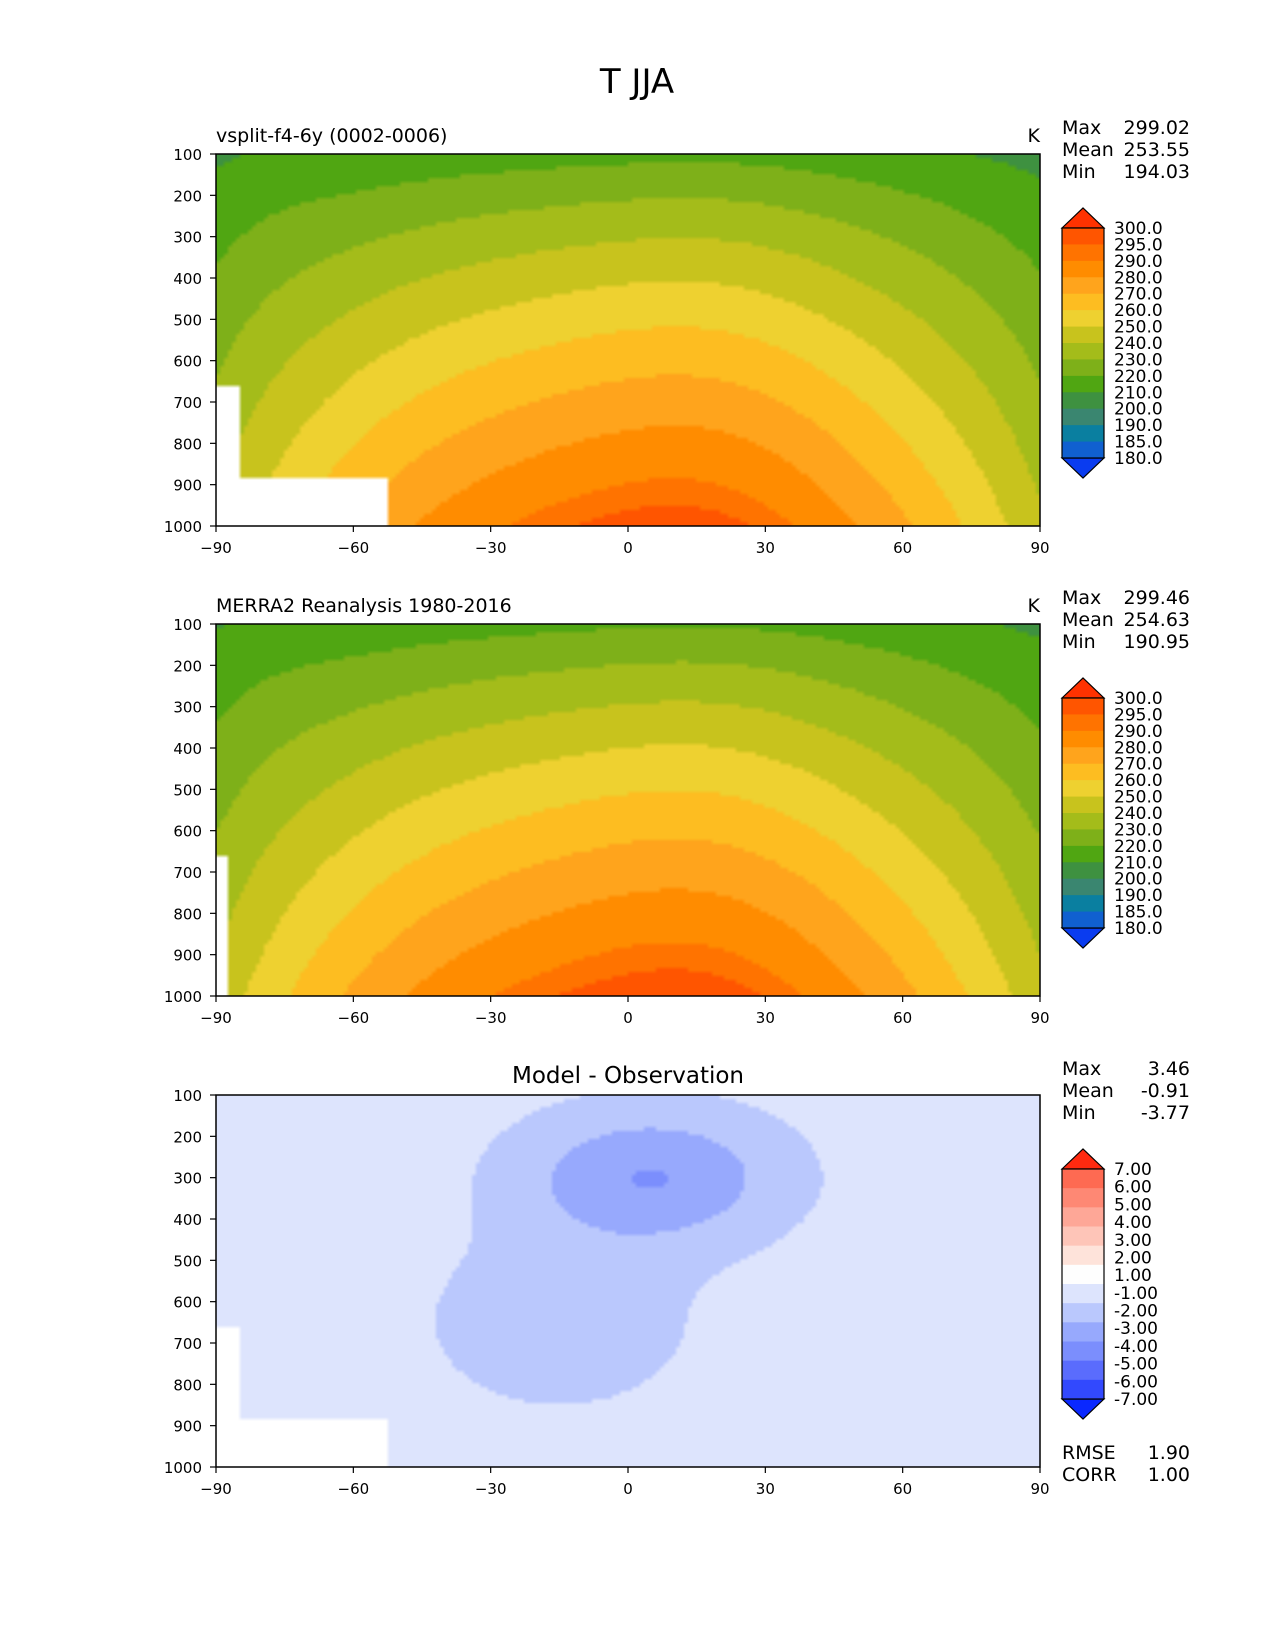 Image resolution: width=1275 pixels, height=1650 pixels. I want to click on x-tick-label: 90, so click(1039, 1018).